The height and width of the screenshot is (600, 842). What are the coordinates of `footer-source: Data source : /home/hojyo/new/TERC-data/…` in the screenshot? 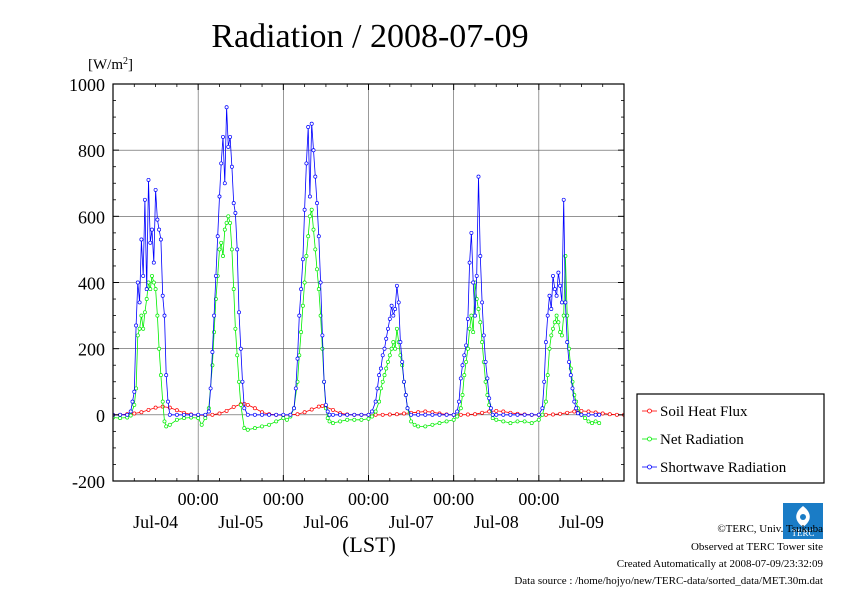 It's located at (668, 581).